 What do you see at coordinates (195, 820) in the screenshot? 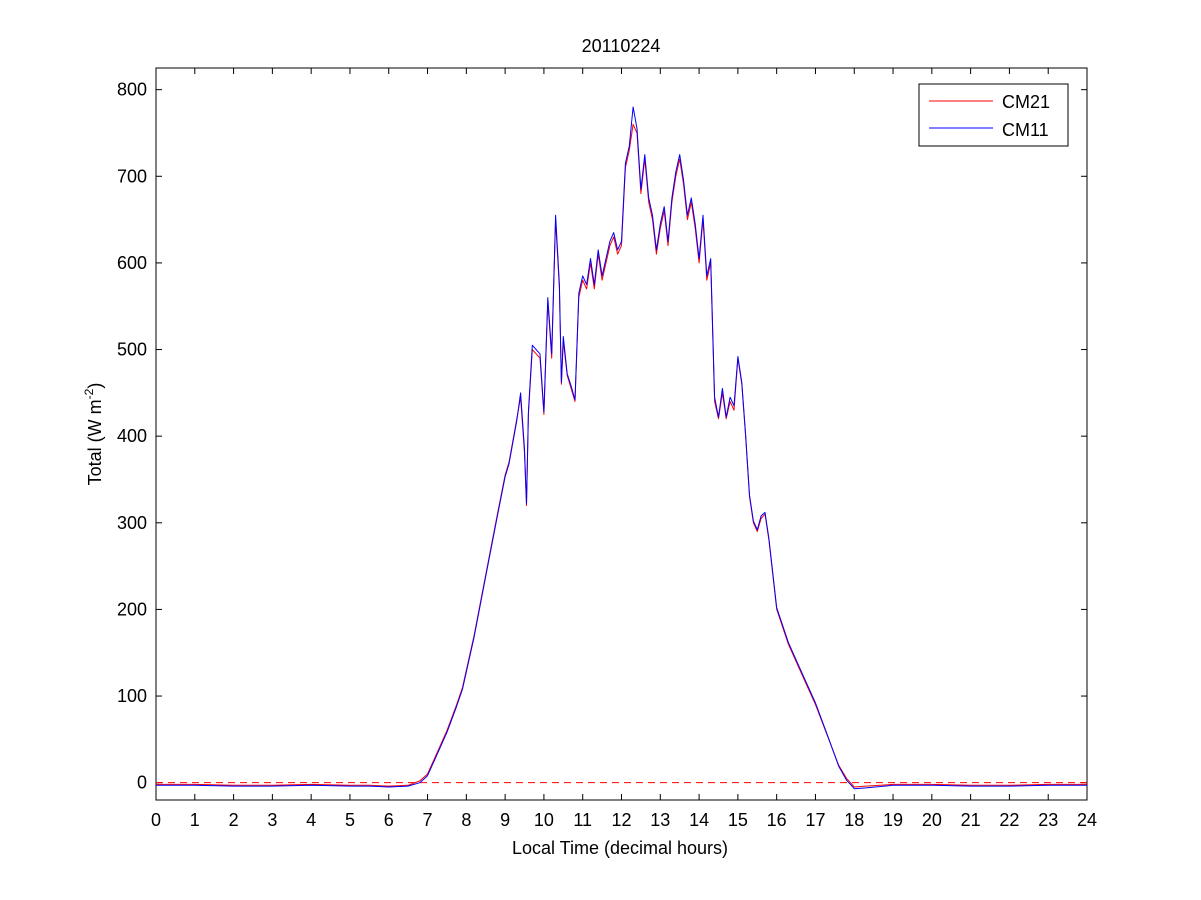
I see `x-tick-label: 1` at bounding box center [195, 820].